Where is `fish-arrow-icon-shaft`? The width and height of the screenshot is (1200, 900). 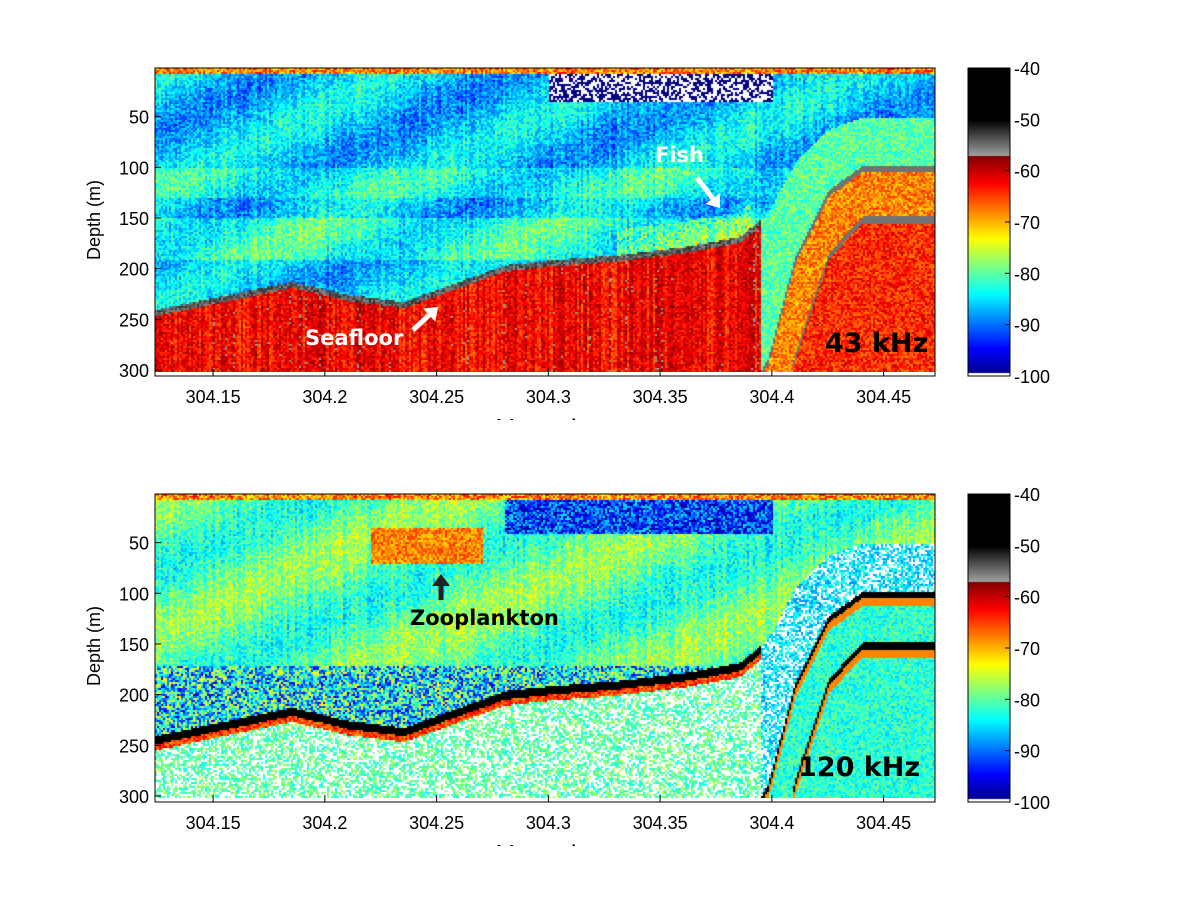
fish-arrow-icon-shaft is located at coordinates (705, 188).